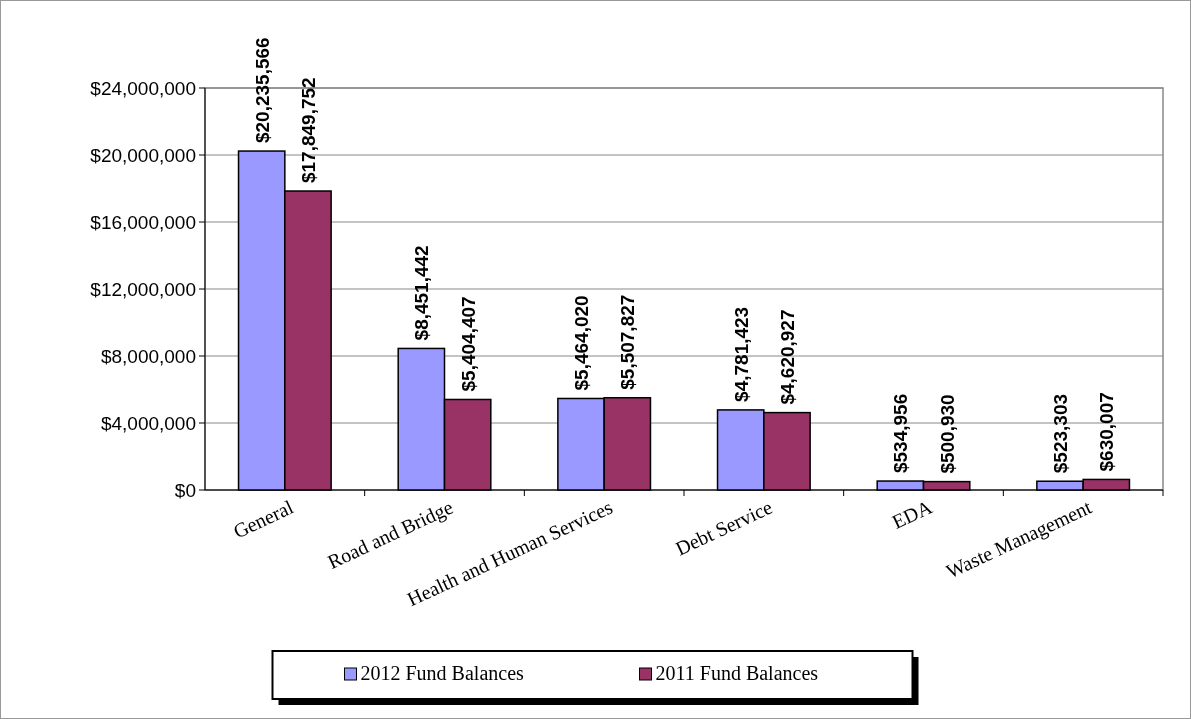  What do you see at coordinates (1061, 433) in the screenshot?
I see `data-label: $523,303` at bounding box center [1061, 433].